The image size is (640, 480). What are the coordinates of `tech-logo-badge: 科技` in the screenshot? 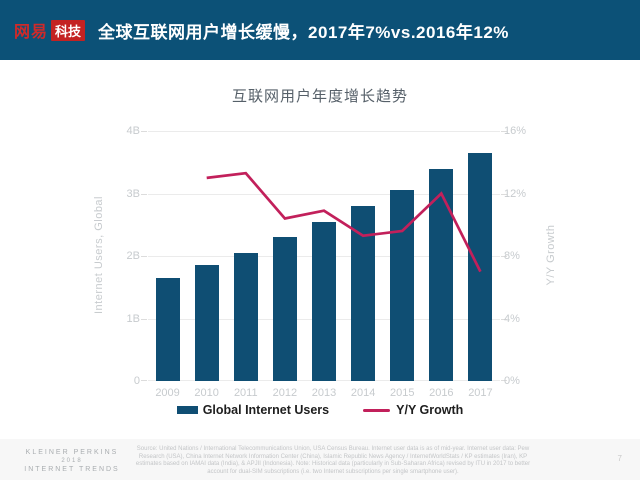 It's located at (68, 30).